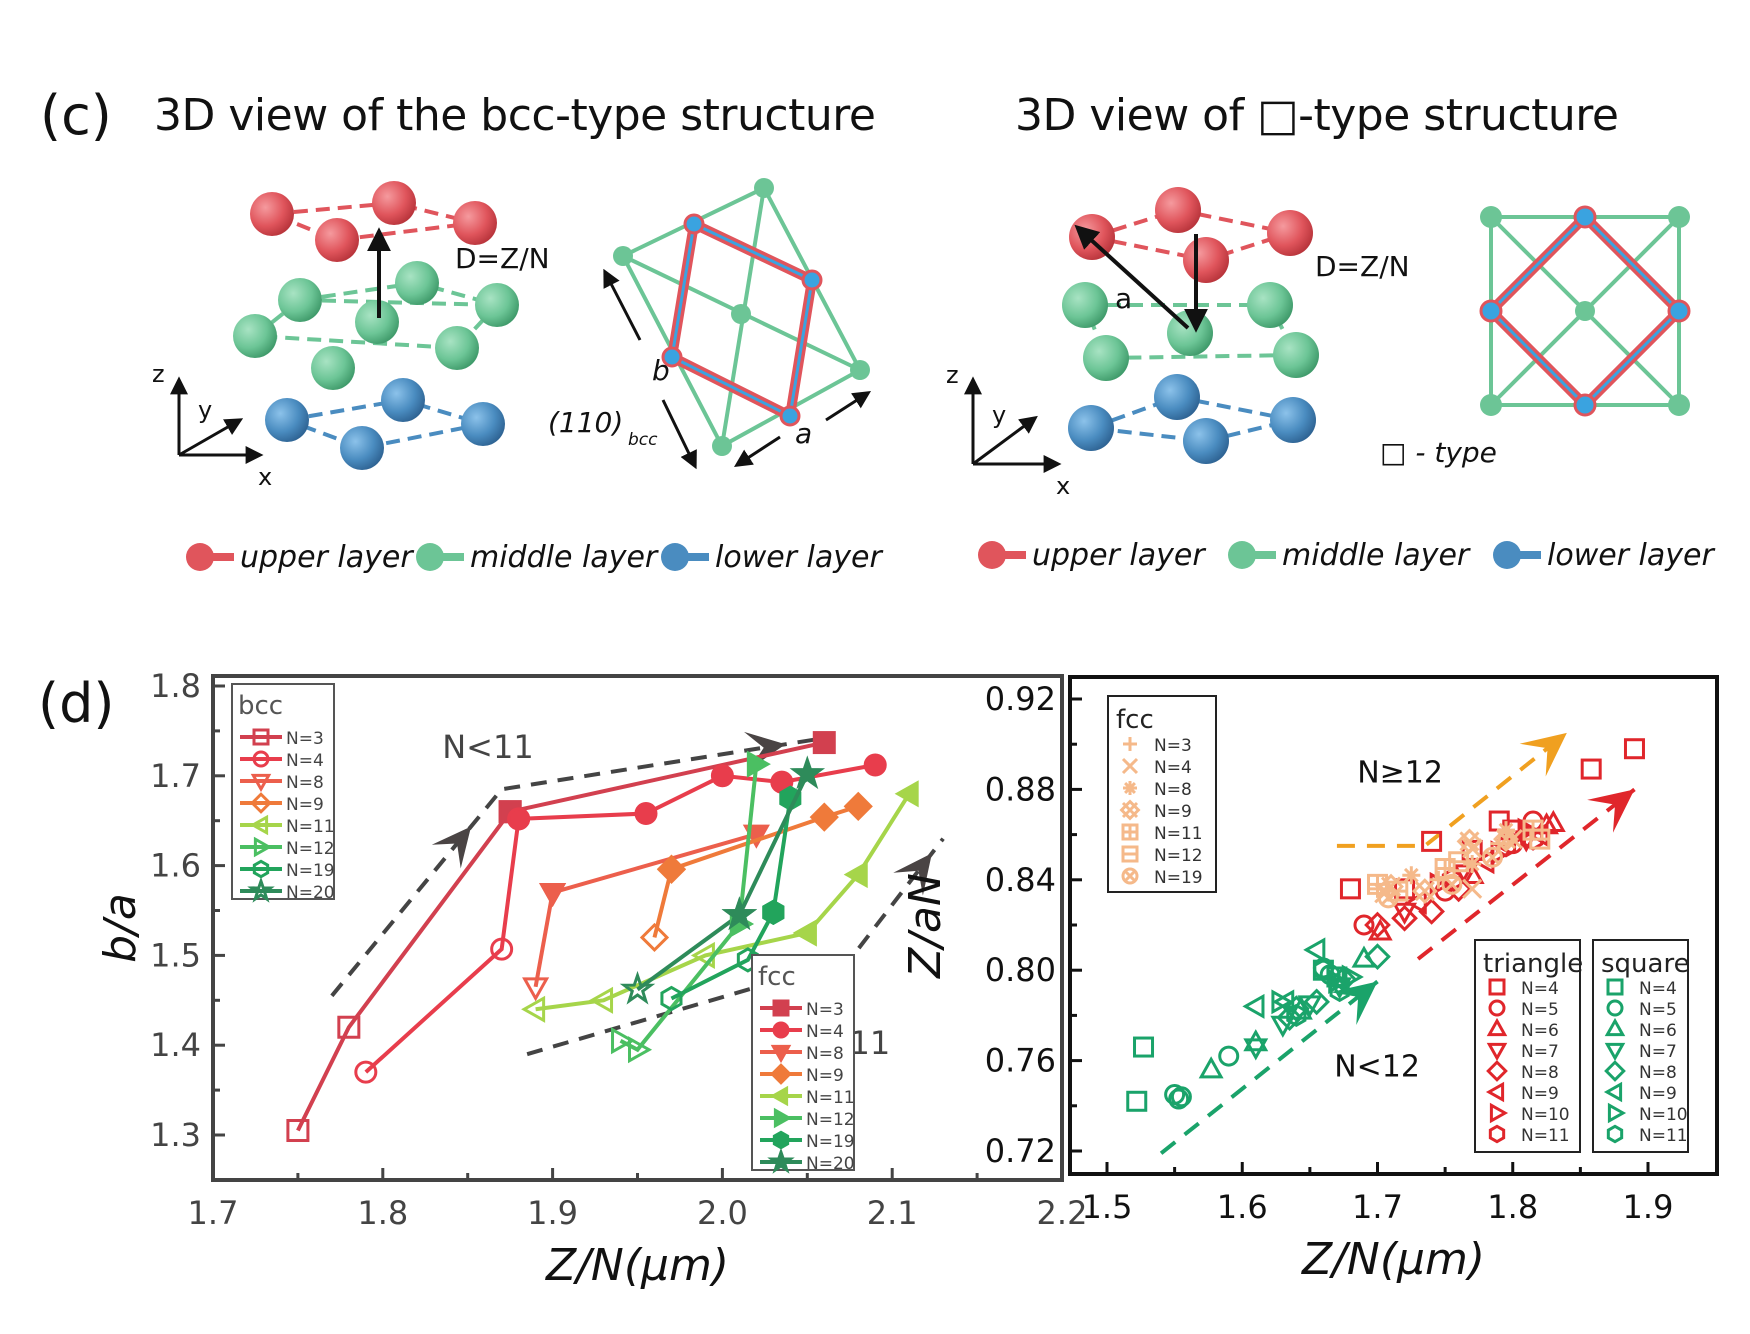  Describe the element at coordinates (1020, 880) in the screenshot. I see `y-tick-label: 0.84` at that location.